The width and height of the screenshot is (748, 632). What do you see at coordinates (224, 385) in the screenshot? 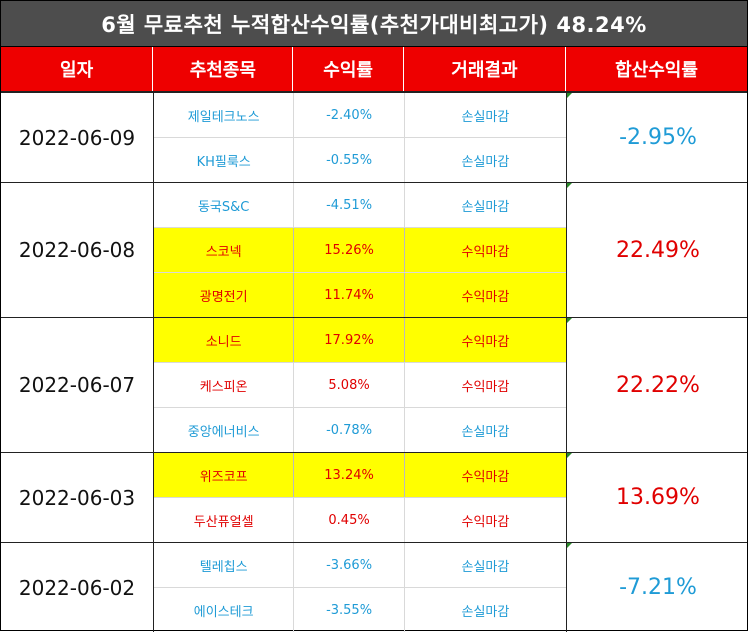
I see `stock-name-cell: 케스피온` at bounding box center [224, 385].